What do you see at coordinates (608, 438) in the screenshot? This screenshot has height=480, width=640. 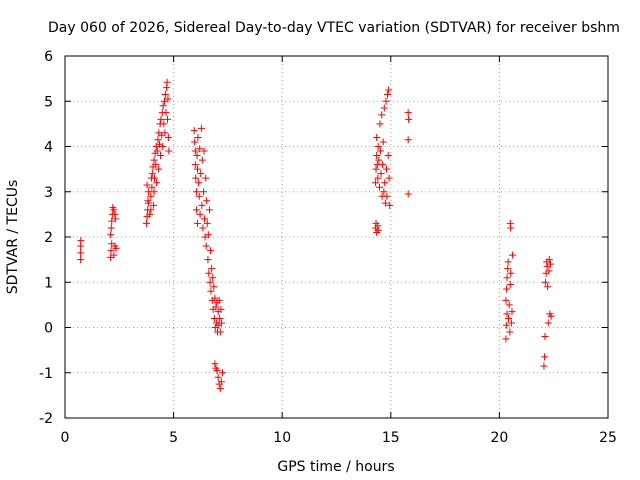 I see `x-tick-label: 25` at bounding box center [608, 438].